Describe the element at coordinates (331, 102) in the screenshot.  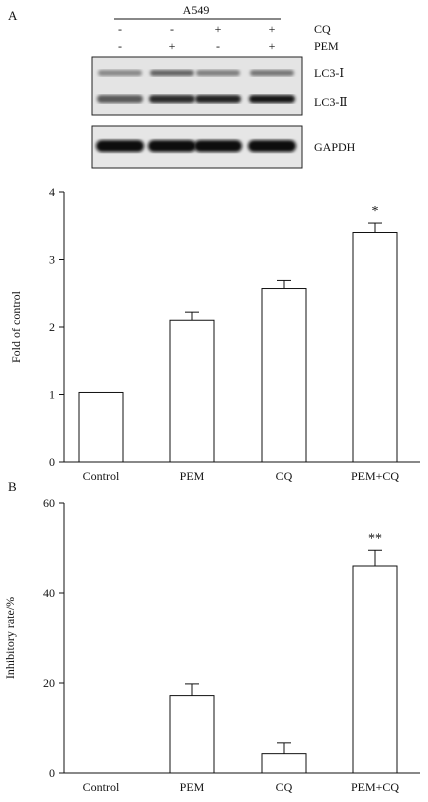
I see `band-label: LC3-Ⅱ` at that location.